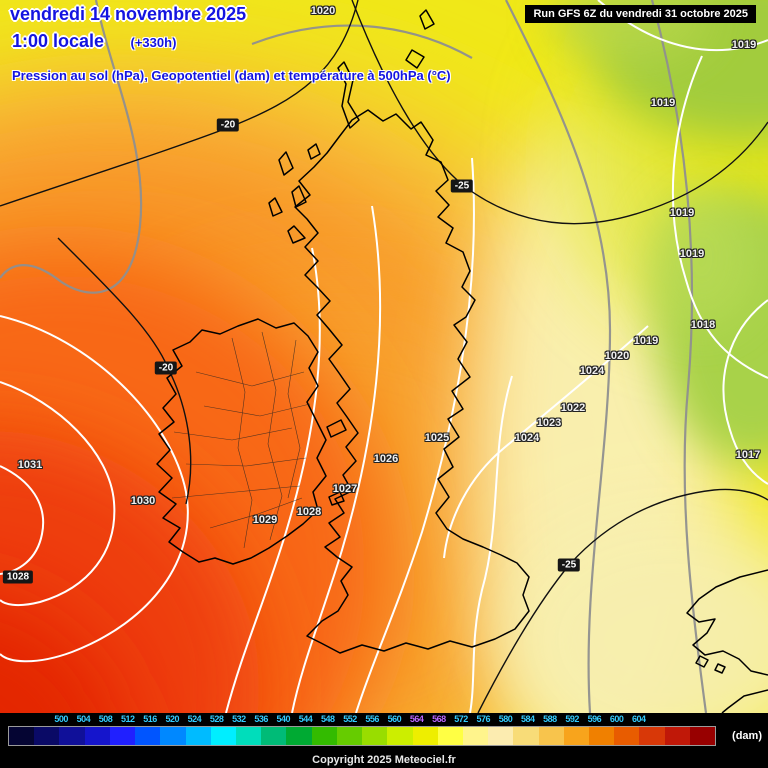 This screenshot has width=768, height=768. Describe the element at coordinates (305, 719) in the screenshot. I see `legend-value: 544` at that location.